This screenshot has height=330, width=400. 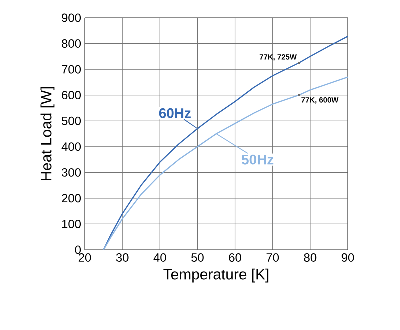 I want to click on y-tick-label: 0, so click(x=78, y=250).